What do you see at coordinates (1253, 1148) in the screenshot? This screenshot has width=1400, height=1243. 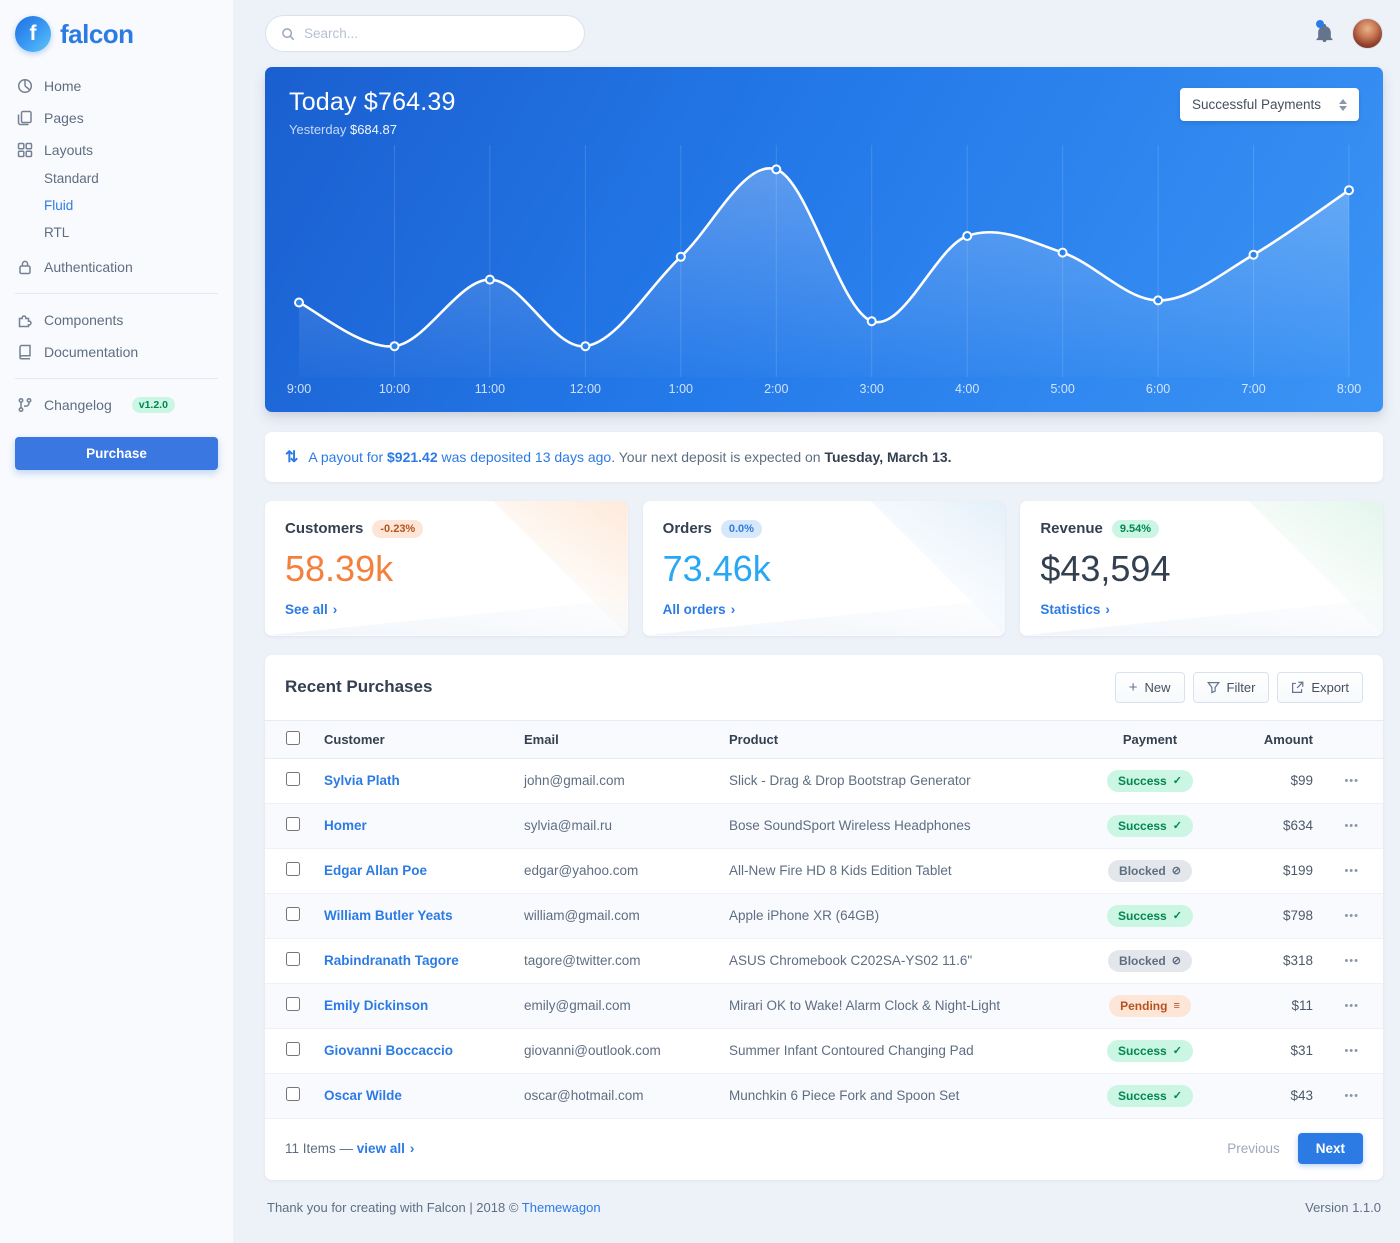 I see `previous-button: Previous` at bounding box center [1253, 1148].